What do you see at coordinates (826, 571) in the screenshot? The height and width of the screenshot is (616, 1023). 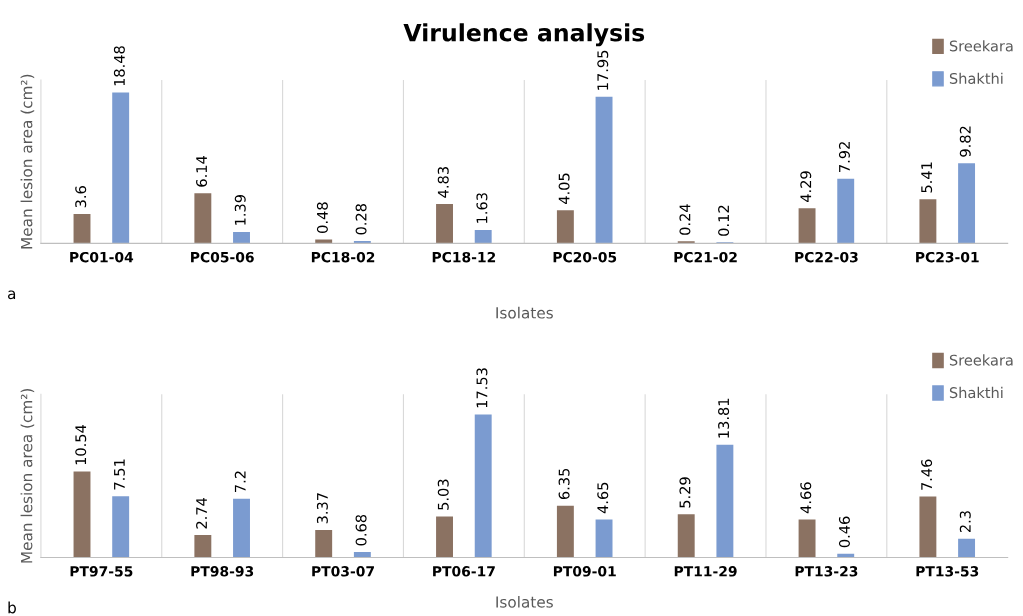 I see `x-tick-label: PT13-23` at bounding box center [826, 571].